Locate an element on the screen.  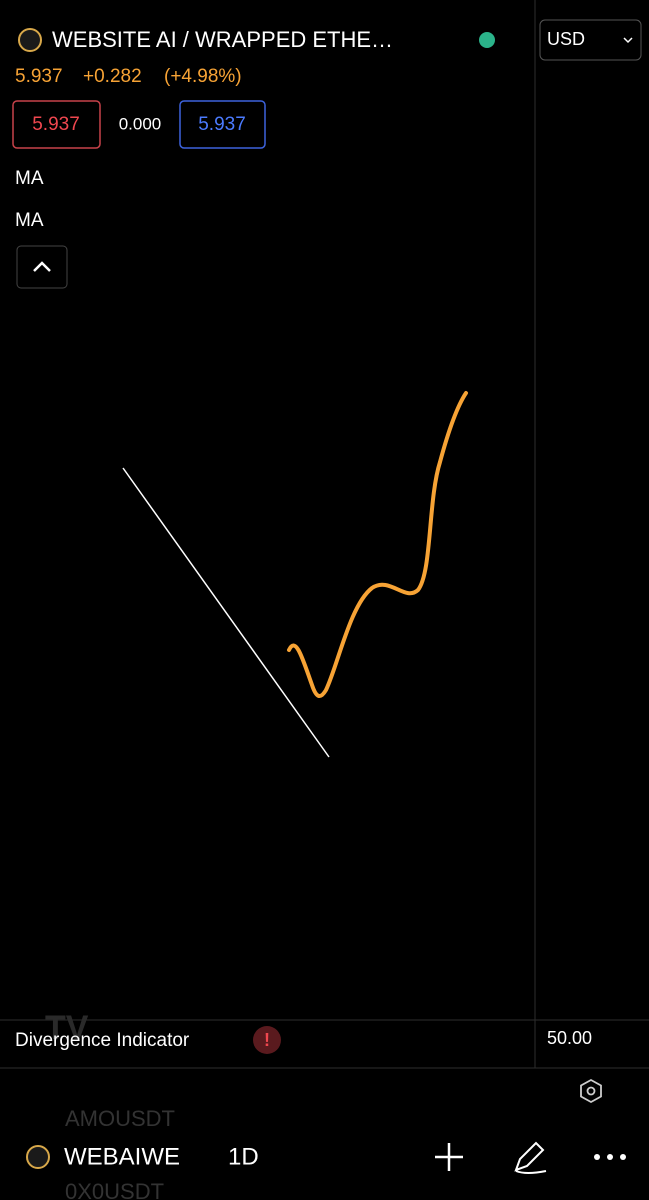
sell-button is located at coordinates (56, 124).